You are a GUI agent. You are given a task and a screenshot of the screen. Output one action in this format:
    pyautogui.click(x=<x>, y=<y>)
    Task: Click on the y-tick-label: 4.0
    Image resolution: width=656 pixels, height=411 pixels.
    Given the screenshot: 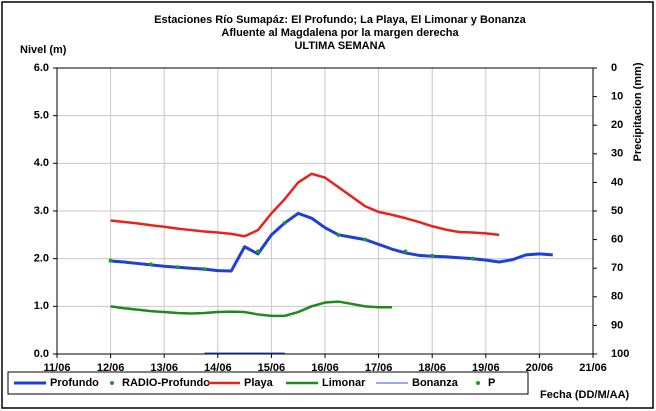 What is the action you would take?
    pyautogui.click(x=41, y=163)
    